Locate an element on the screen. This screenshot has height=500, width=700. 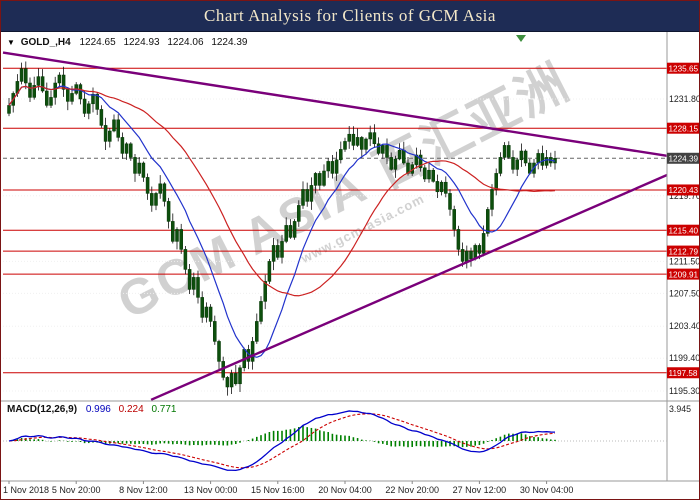
macd-main-line is located at coordinates (282, 441).